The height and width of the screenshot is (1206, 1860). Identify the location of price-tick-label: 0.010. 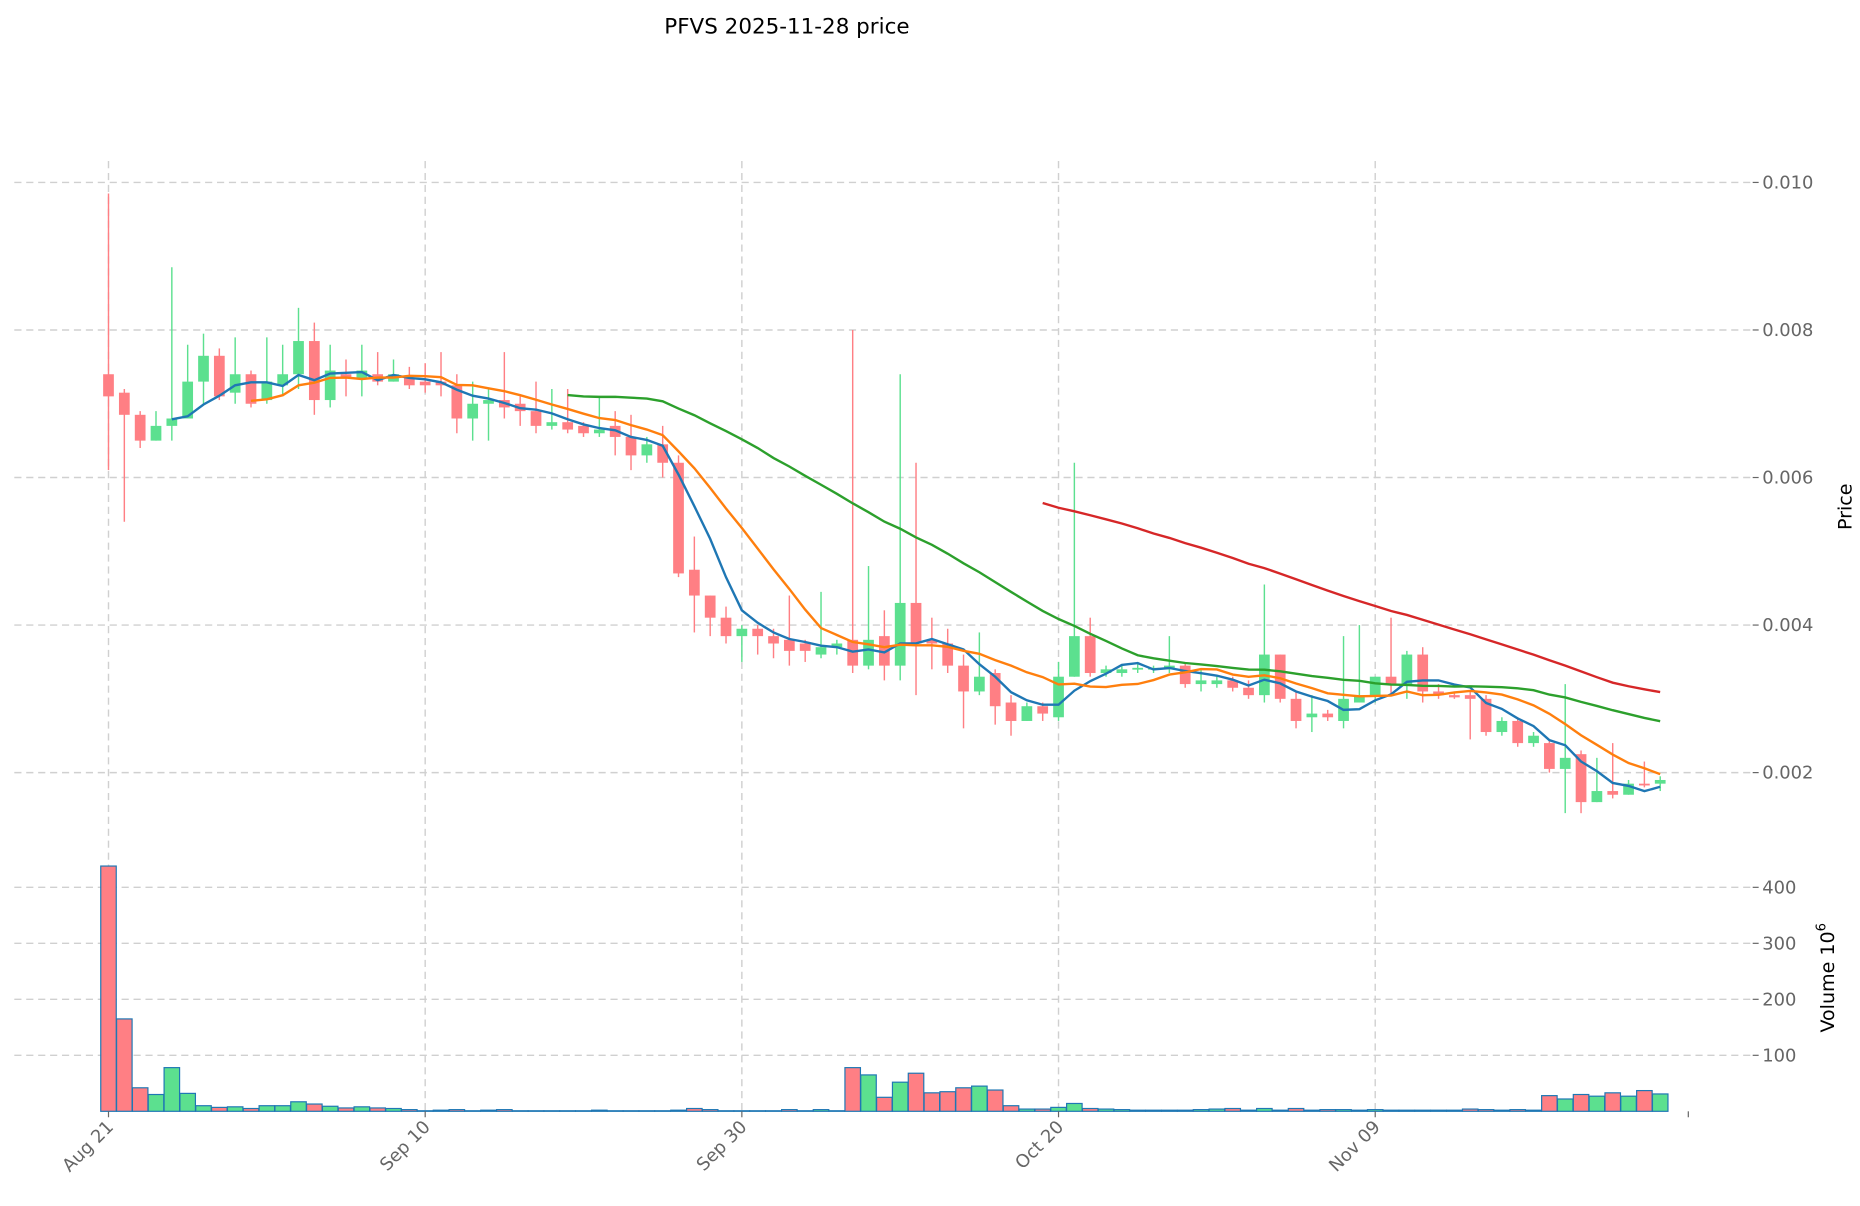
(1787, 182).